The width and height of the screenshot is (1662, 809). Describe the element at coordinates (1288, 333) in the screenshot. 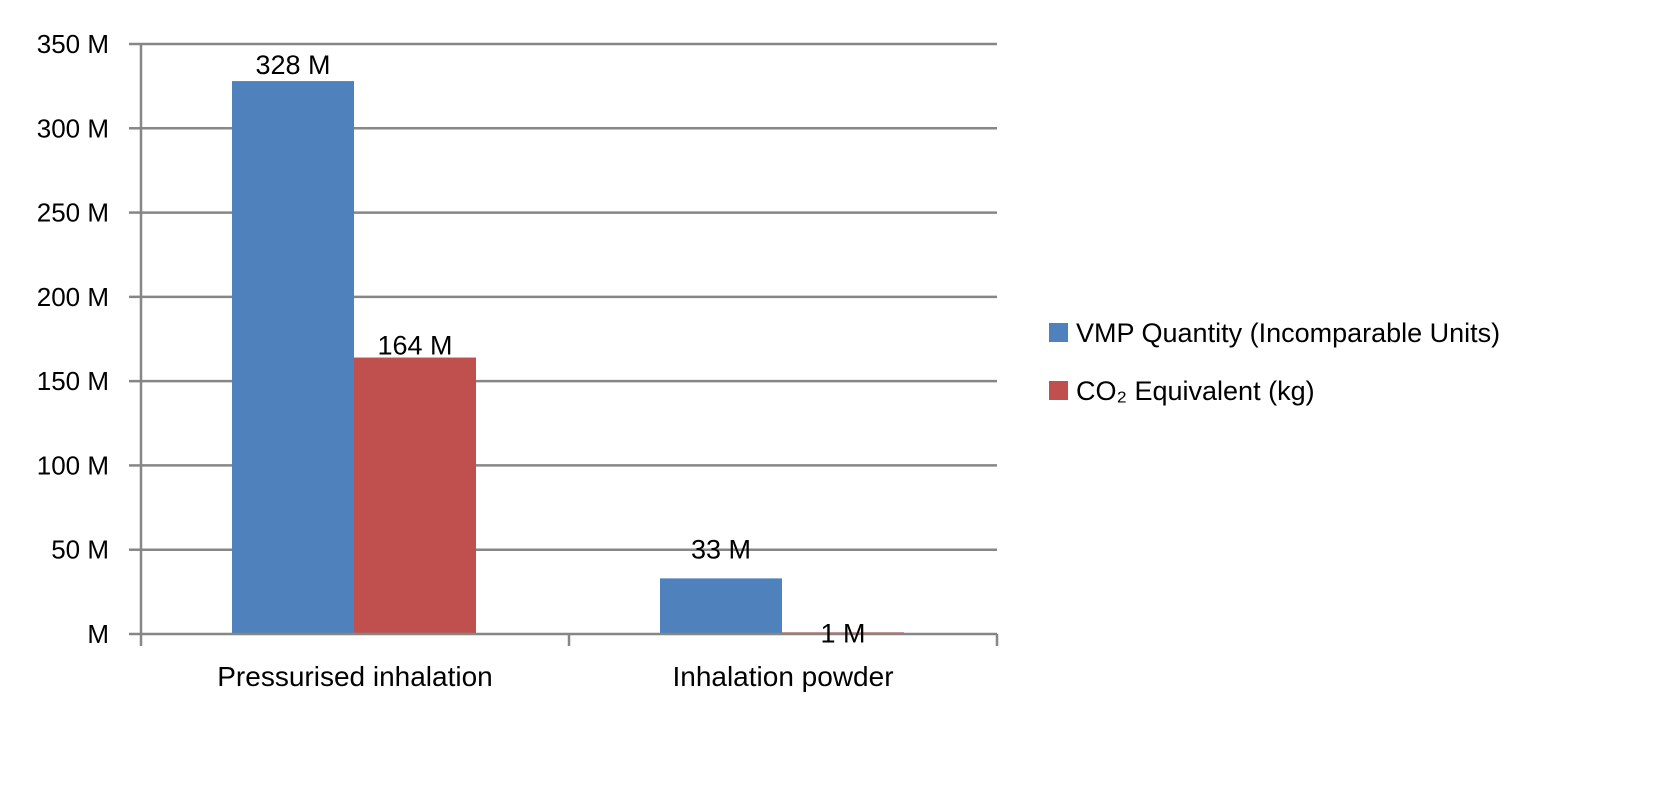

I see `legend-label: VMP Quantity (Incomparable Units)` at that location.